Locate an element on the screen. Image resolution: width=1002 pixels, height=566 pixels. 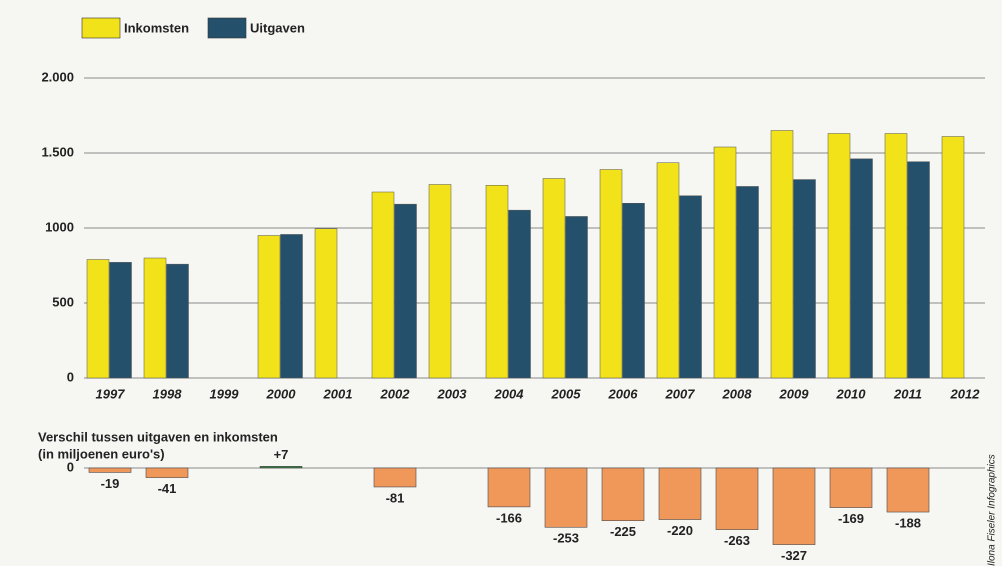
x-tick-label: 2000 is located at coordinates (281, 393).